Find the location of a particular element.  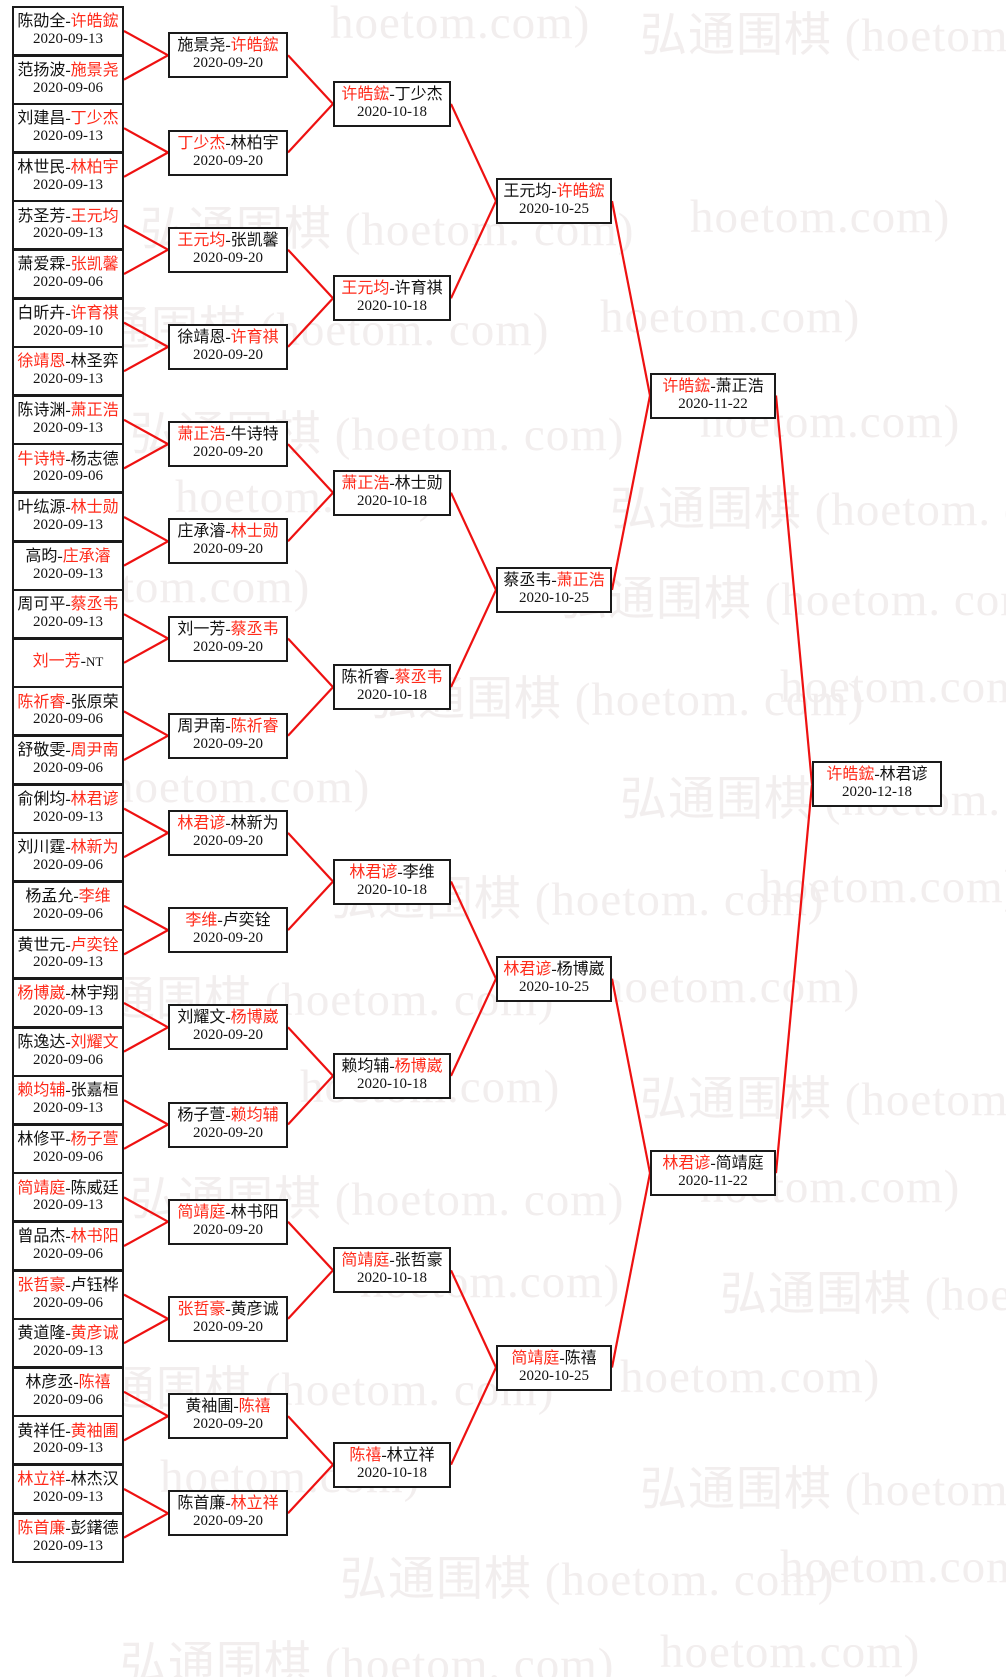

match-box: 刘川霆-林新为 2020-09-06 is located at coordinates (68, 857).